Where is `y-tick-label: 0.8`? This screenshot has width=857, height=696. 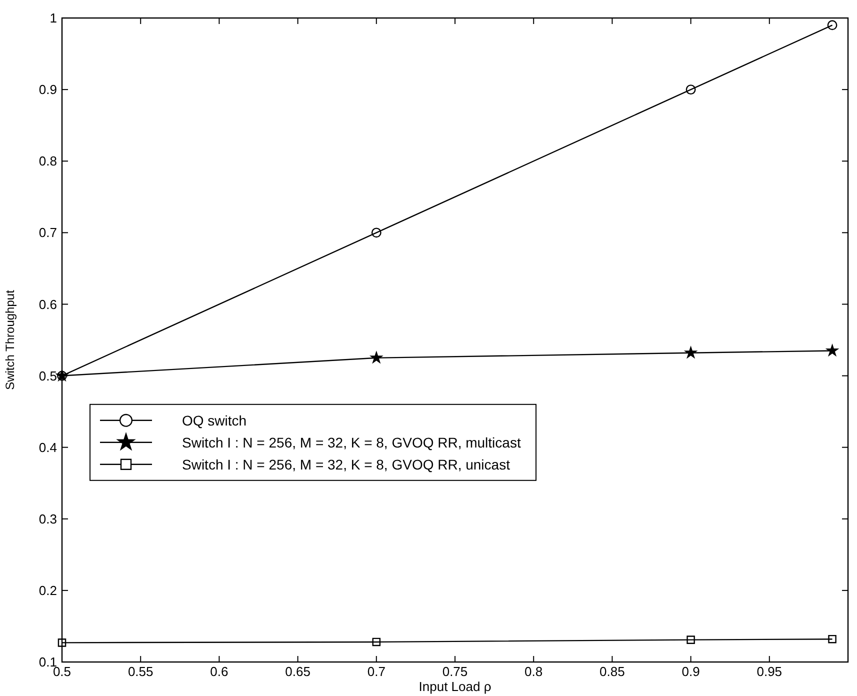
y-tick-label: 0.8 is located at coordinates (47, 161).